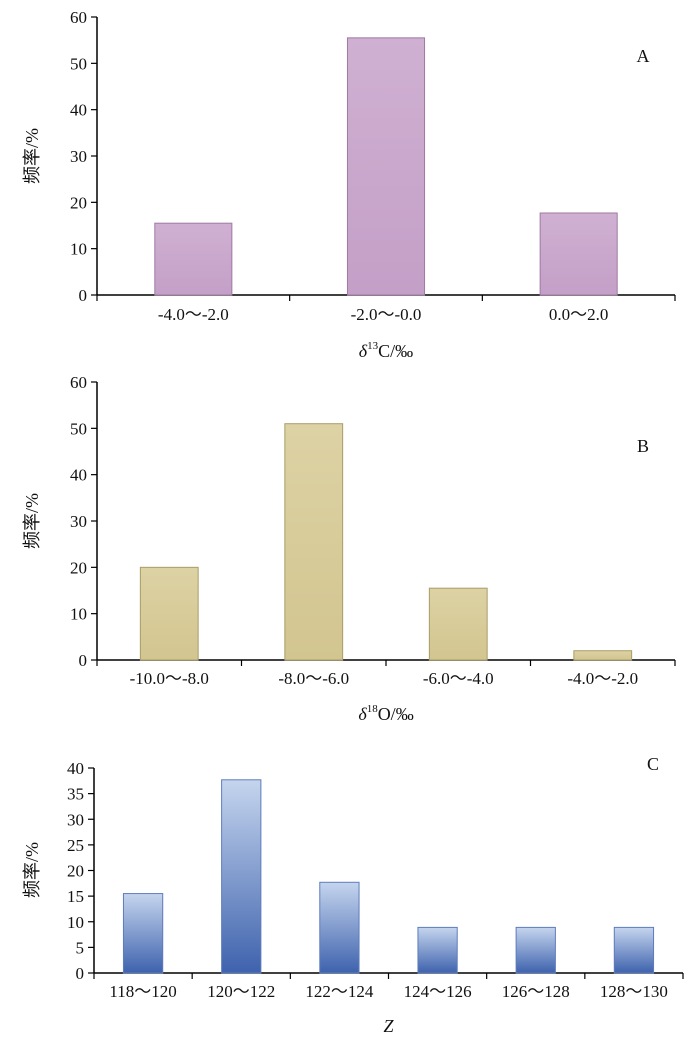 The width and height of the screenshot is (700, 1041). I want to click on x-axis-title: δ18O/‰, so click(385, 713).